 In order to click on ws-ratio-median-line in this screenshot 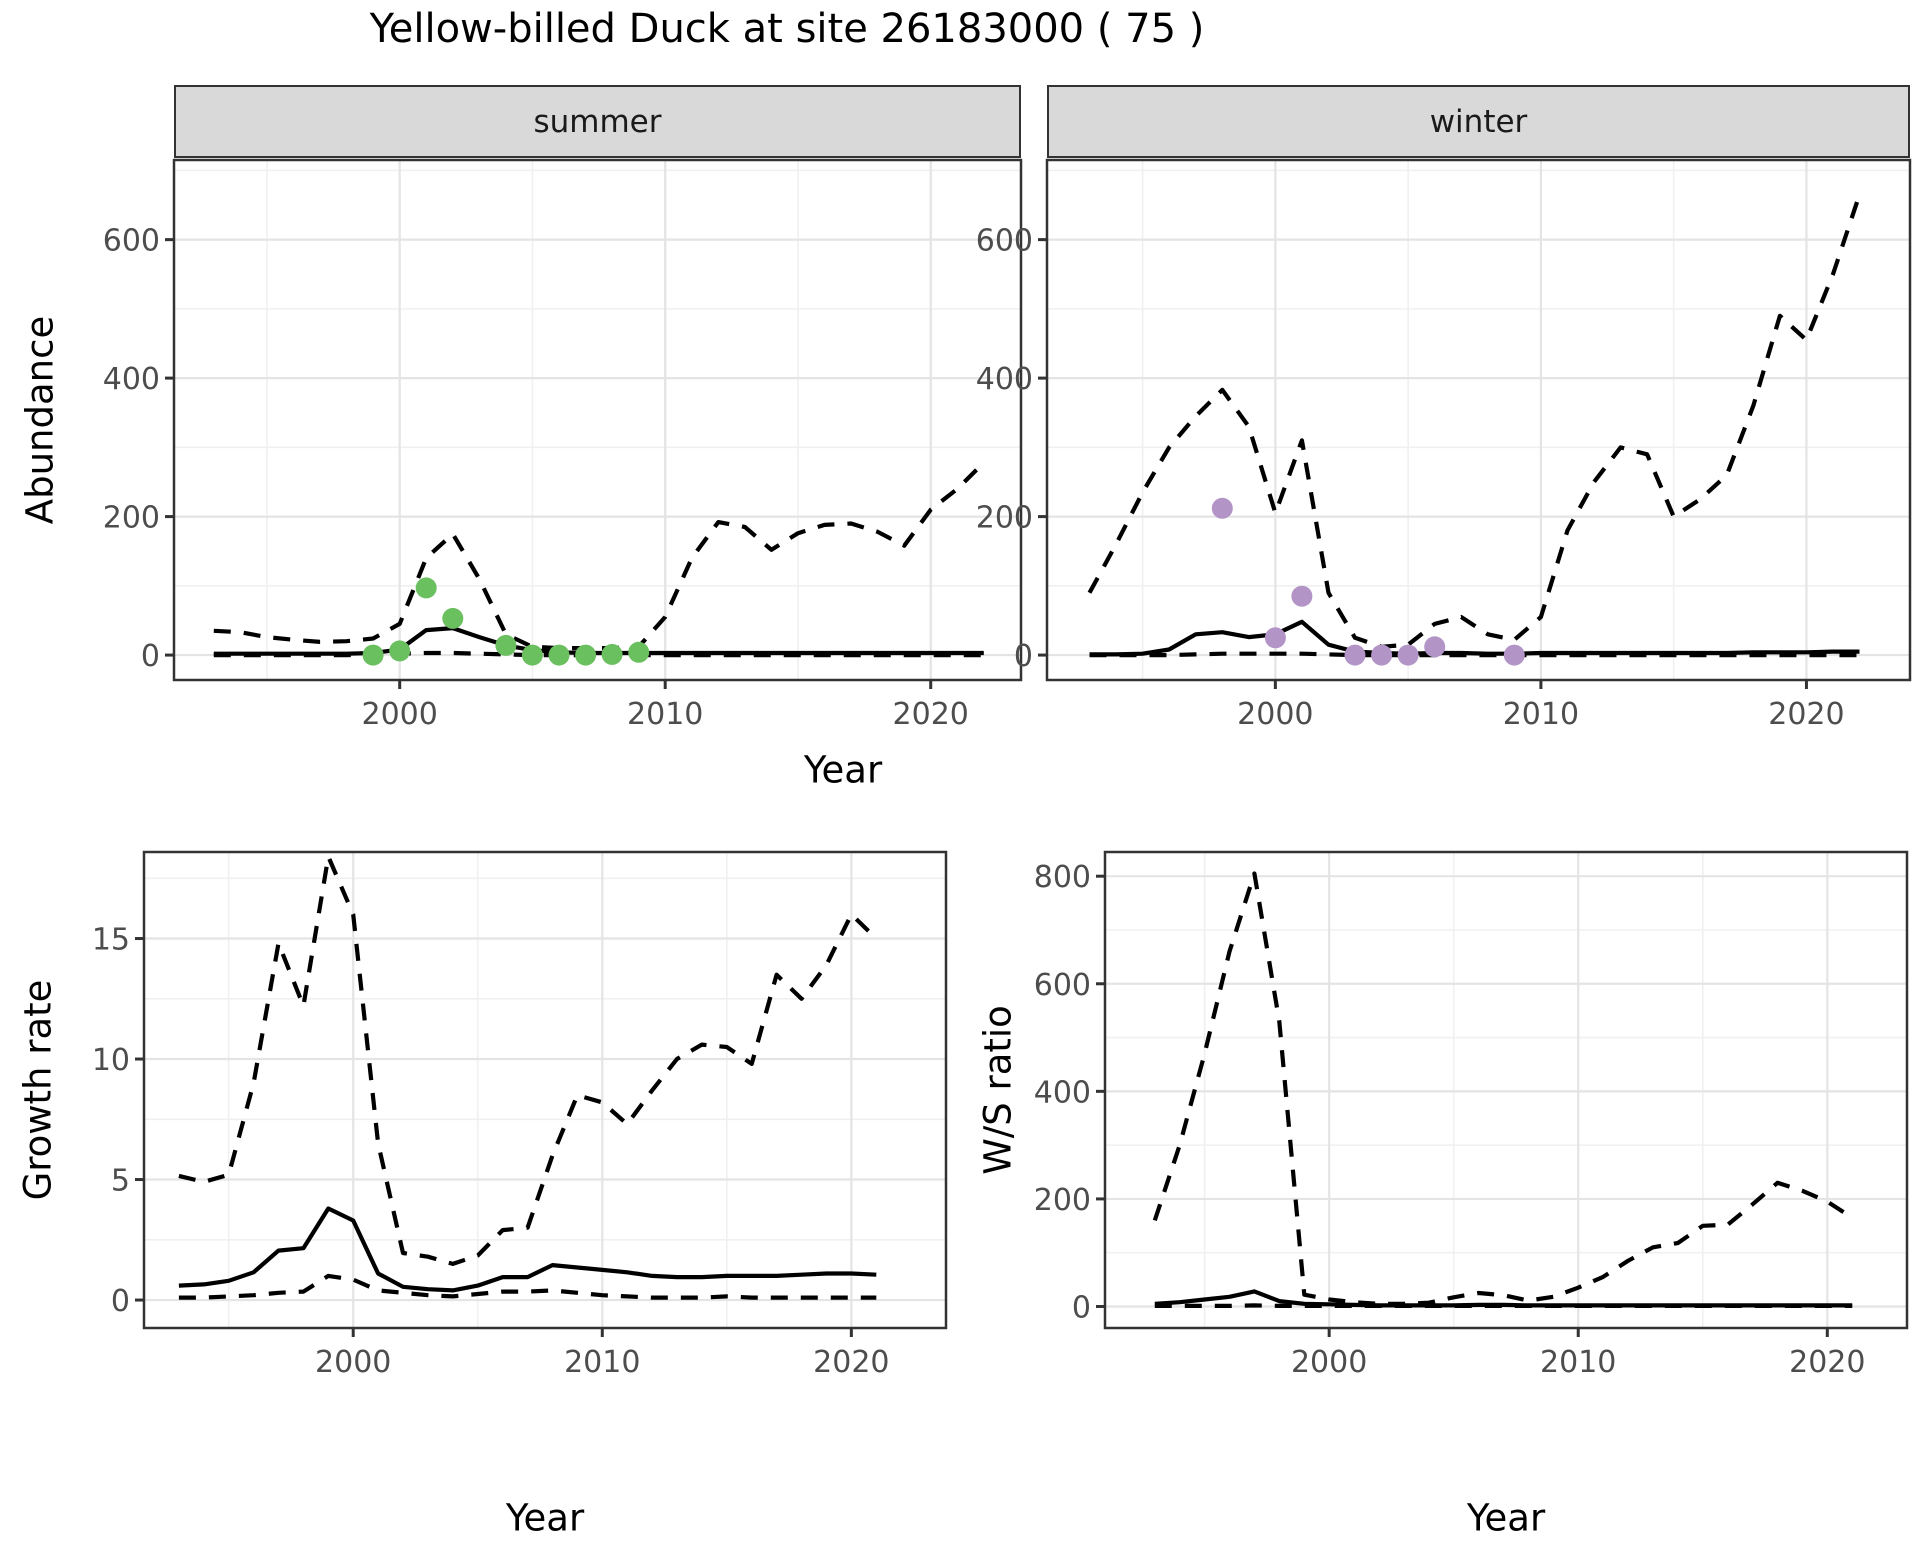, I will do `click(1503, 1298)`.